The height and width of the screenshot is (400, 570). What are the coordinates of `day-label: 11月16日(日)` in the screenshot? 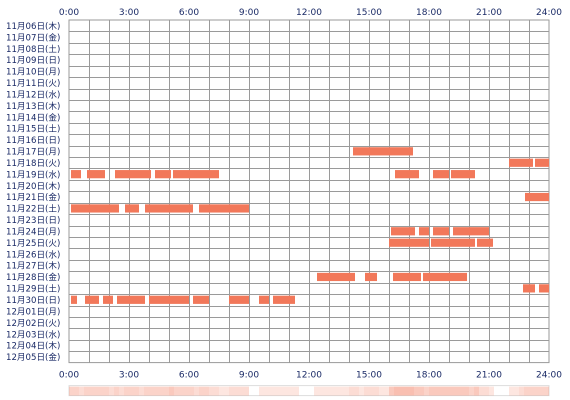 It's located at (33, 140).